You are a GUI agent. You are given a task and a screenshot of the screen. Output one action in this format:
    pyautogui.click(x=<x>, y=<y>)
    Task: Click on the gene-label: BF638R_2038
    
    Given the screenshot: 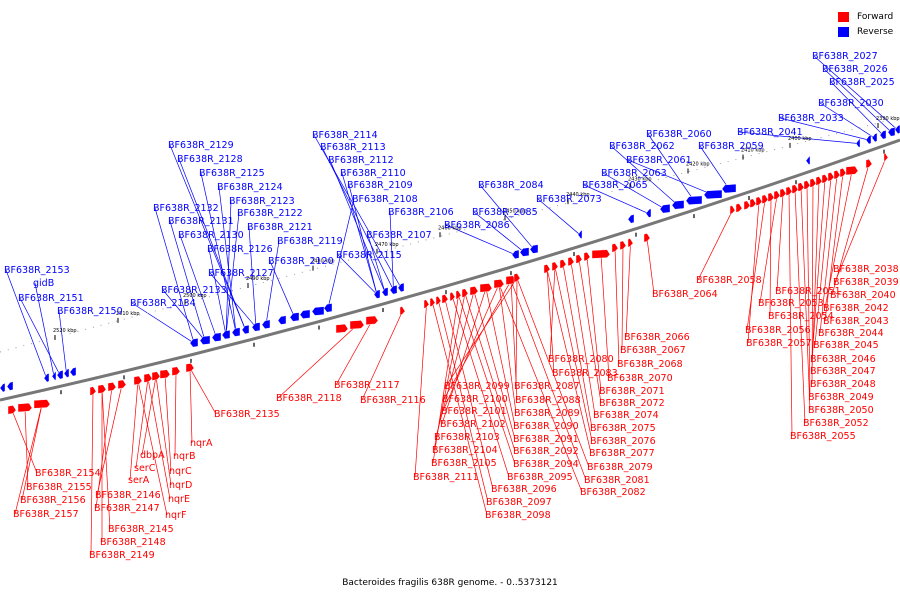 What is the action you would take?
    pyautogui.click(x=866, y=269)
    